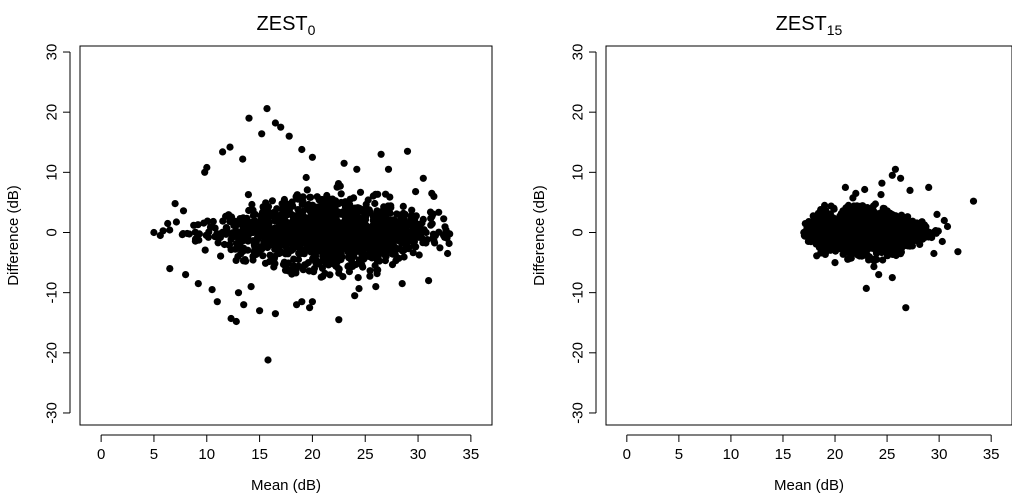 This screenshot has height=493, width=1012. I want to click on chart0-x-axis-label: Mean (dB), so click(286, 485).